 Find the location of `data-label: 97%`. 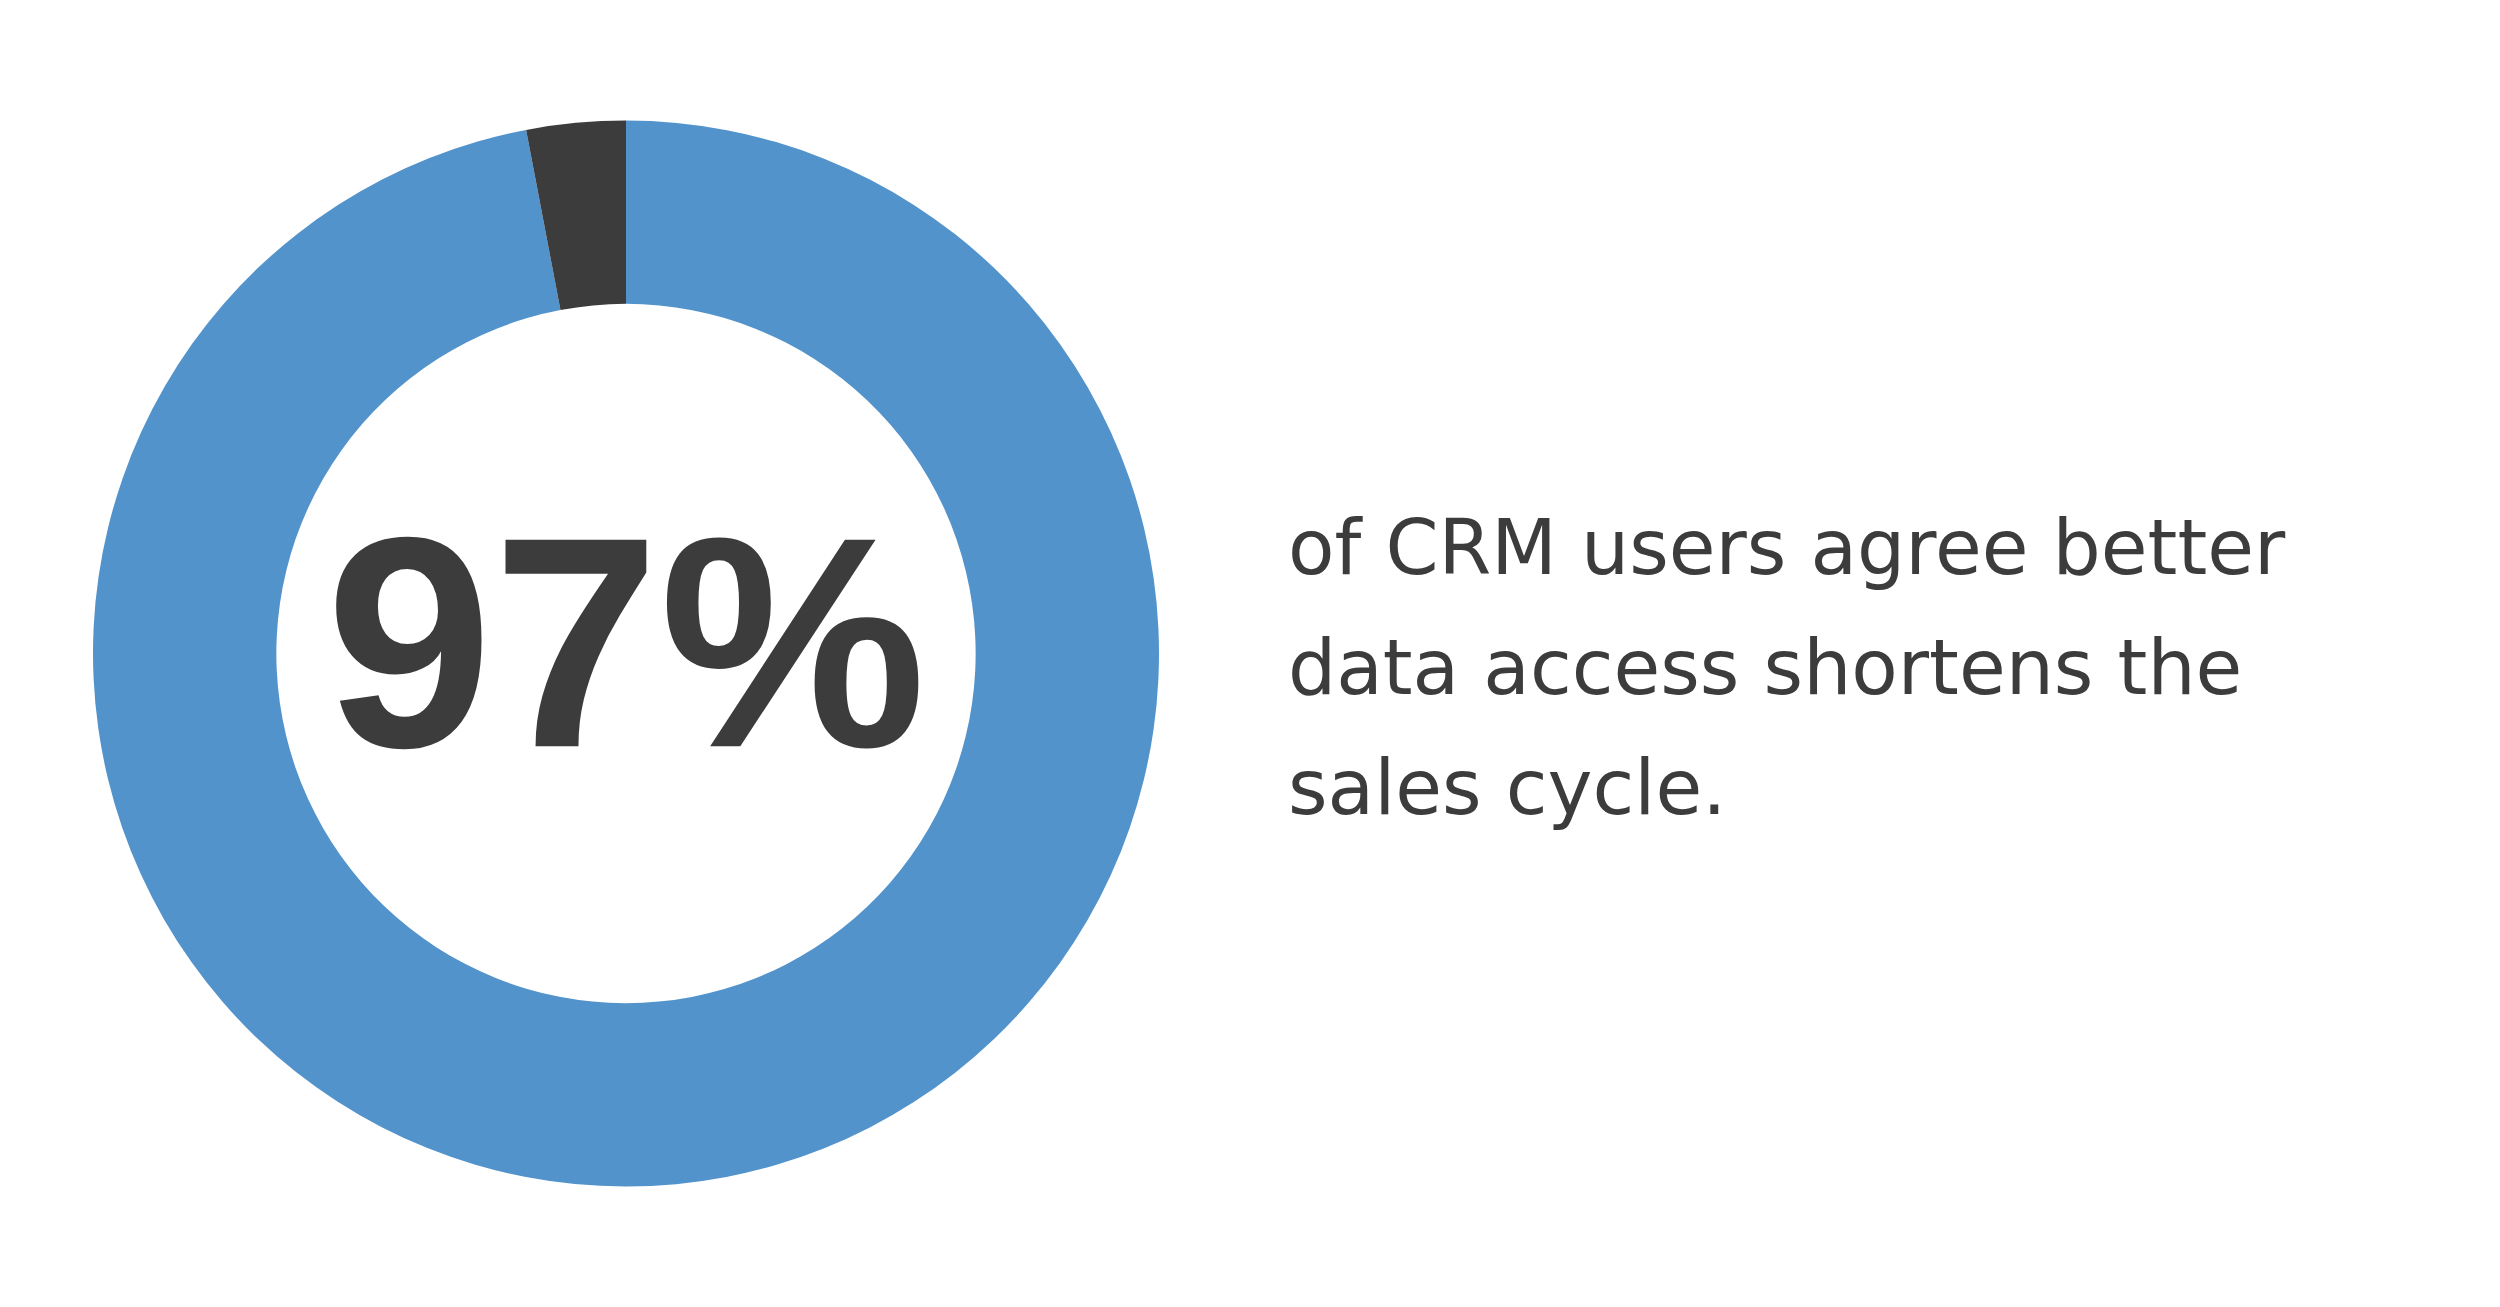

data-label: 97% is located at coordinates (626, 642).